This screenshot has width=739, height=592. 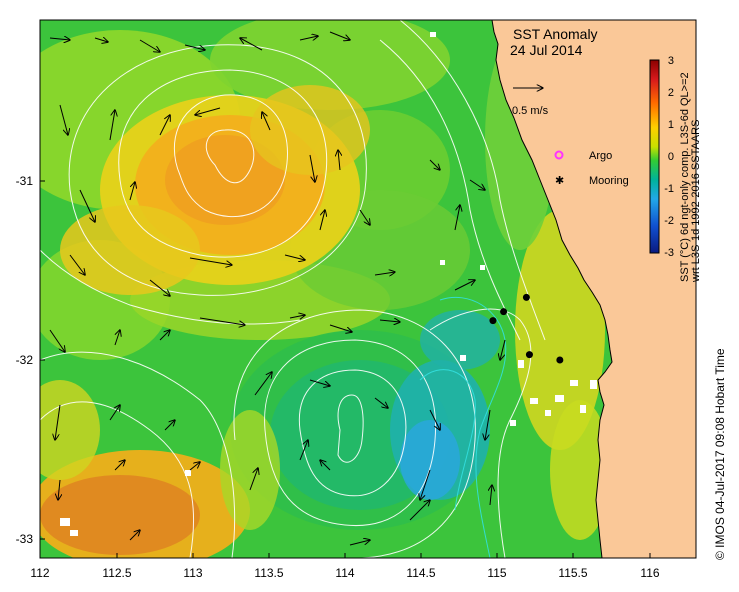 What do you see at coordinates (720, 454) in the screenshot?
I see `credit-text: © IMOS 04-Jul-2017 09:08 Hobart Time` at bounding box center [720, 454].